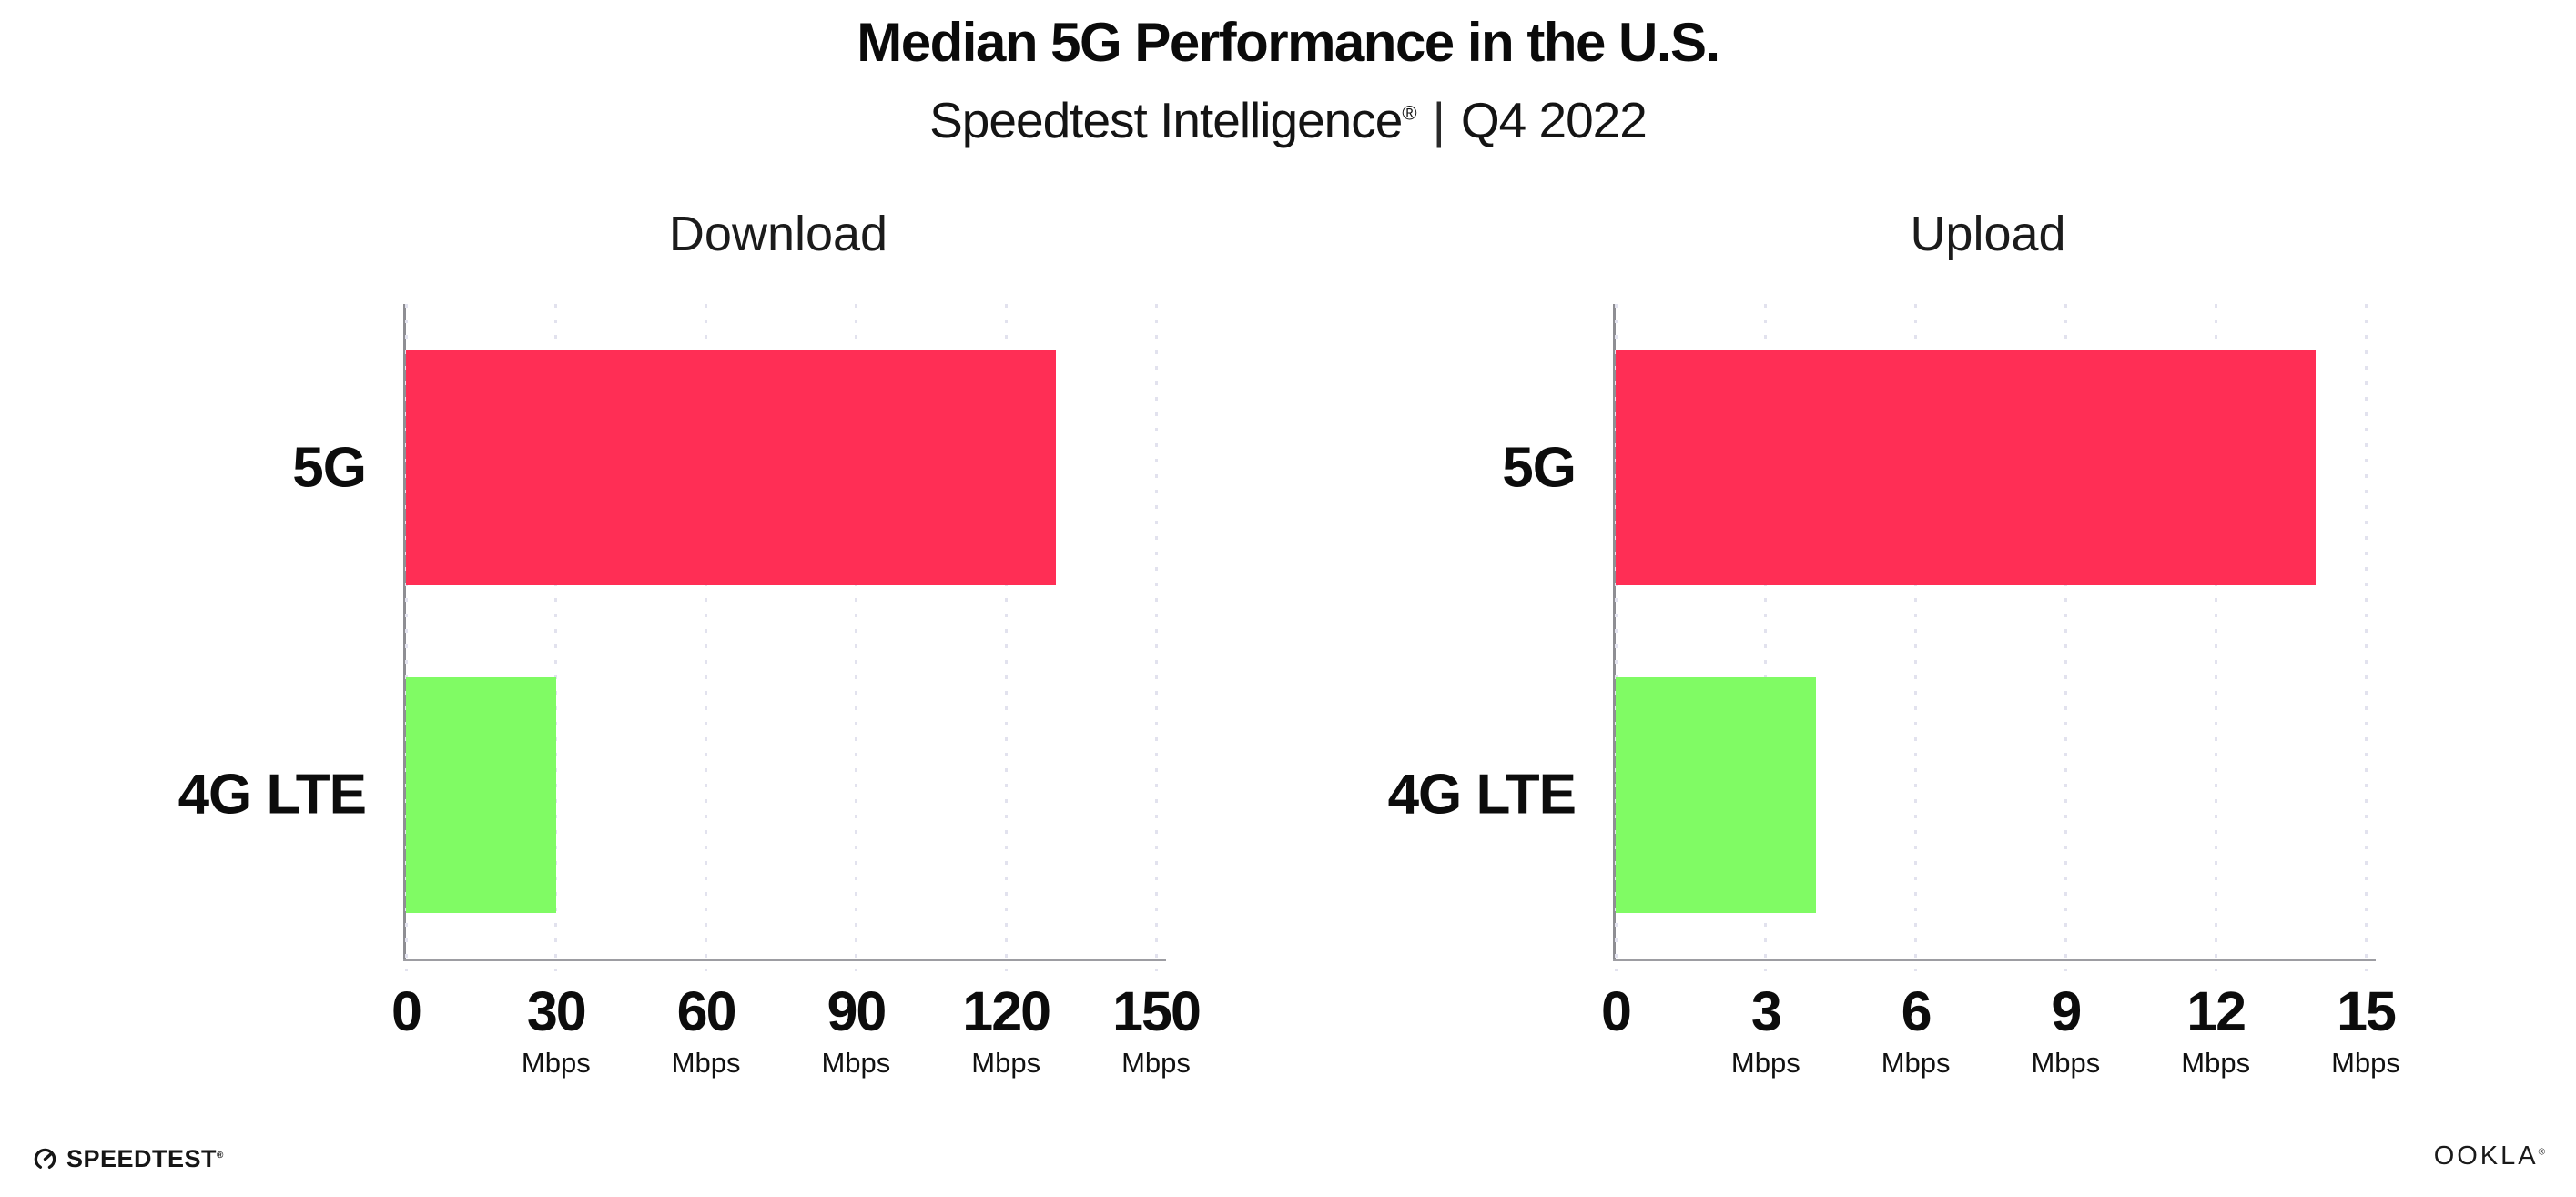  What do you see at coordinates (45, 1159) in the screenshot?
I see `speedometer-icon` at bounding box center [45, 1159].